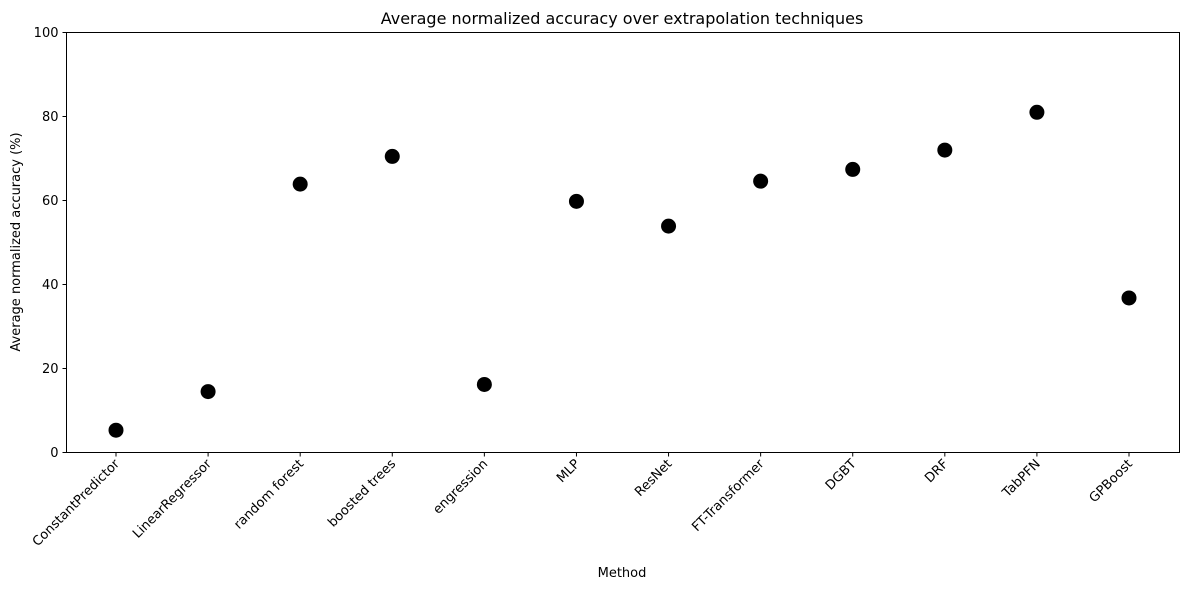 The width and height of the screenshot is (1189, 590). Describe the element at coordinates (76, 502) in the screenshot. I see `x-tick-label: ConstantPredictor` at that location.